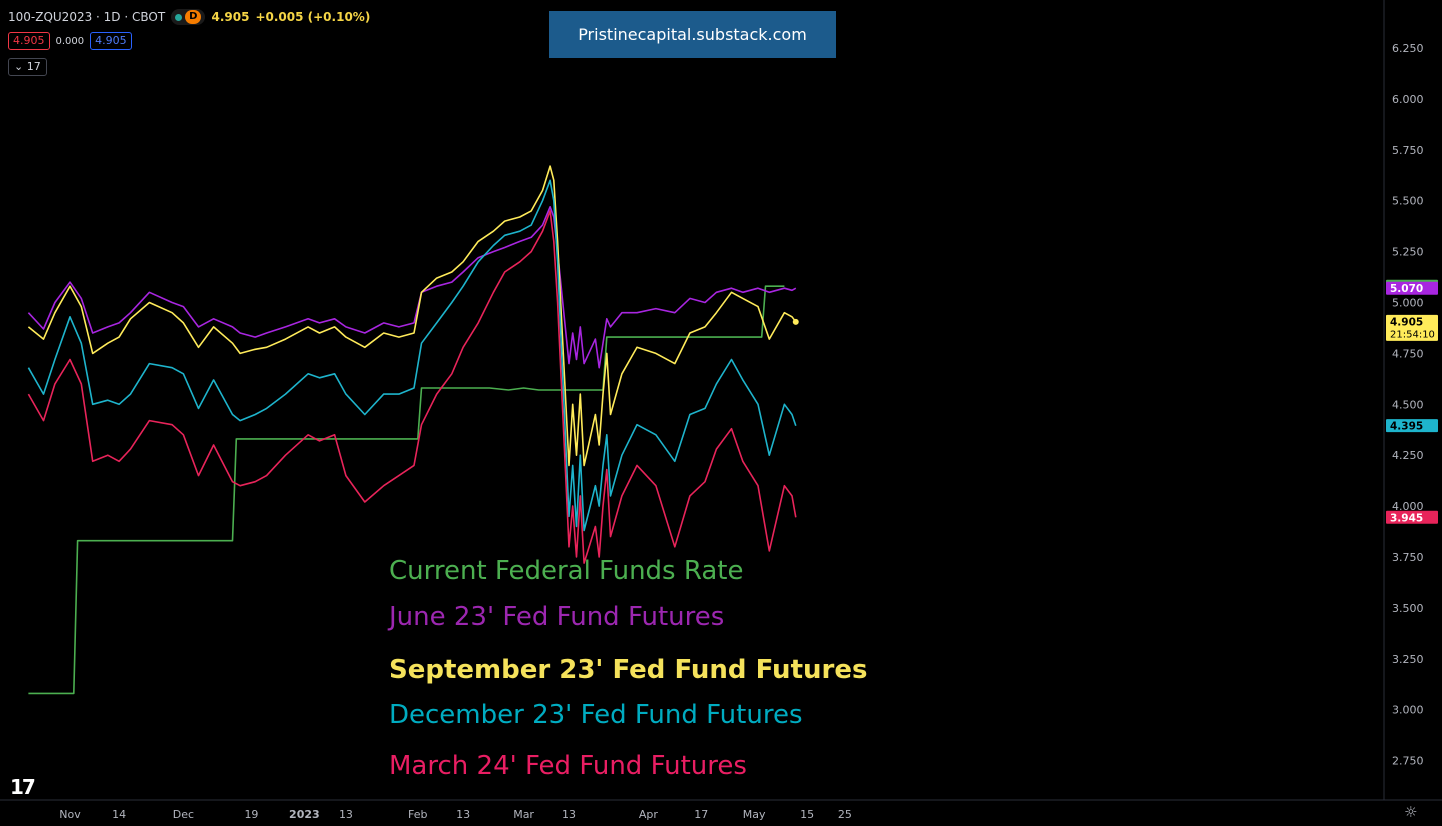  I want to click on legend-march-24: March 24' Fed Fund Futures, so click(568, 766).